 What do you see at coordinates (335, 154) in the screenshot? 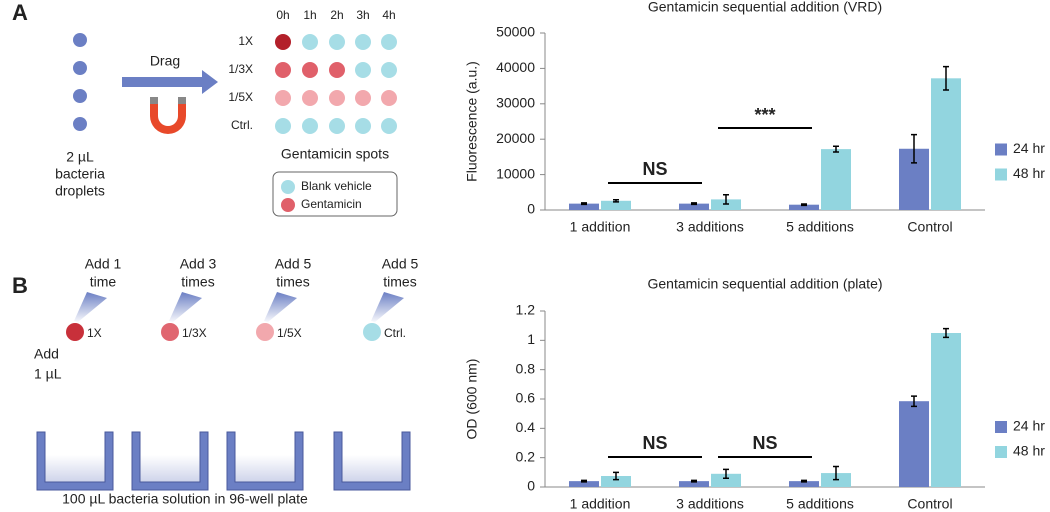
I see `grid-caption: Gentamicin spots` at bounding box center [335, 154].